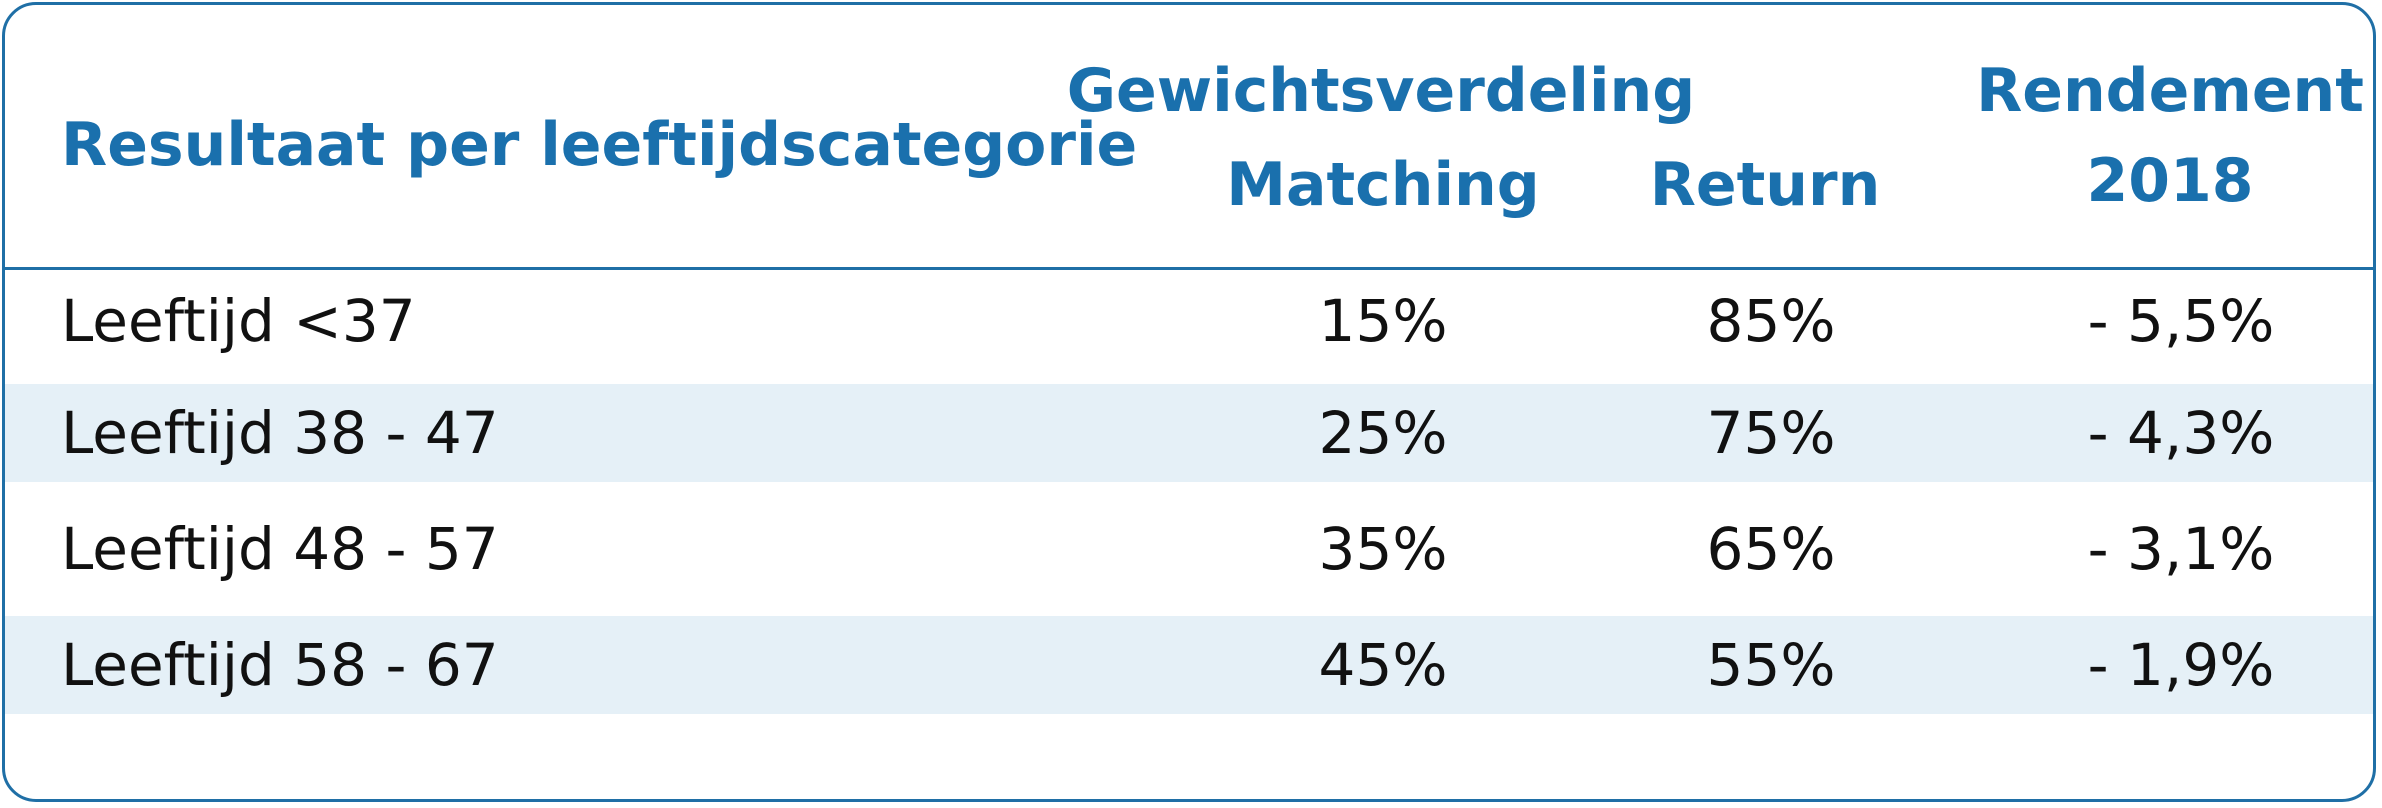 This screenshot has width=2382, height=808. Describe the element at coordinates (1383, 321) in the screenshot. I see `matching-cell: 15%` at that location.